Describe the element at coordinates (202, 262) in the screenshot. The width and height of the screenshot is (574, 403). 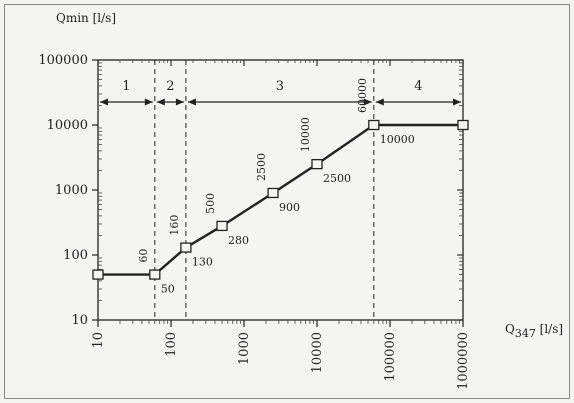
I see `y-value-label: 130` at that location.